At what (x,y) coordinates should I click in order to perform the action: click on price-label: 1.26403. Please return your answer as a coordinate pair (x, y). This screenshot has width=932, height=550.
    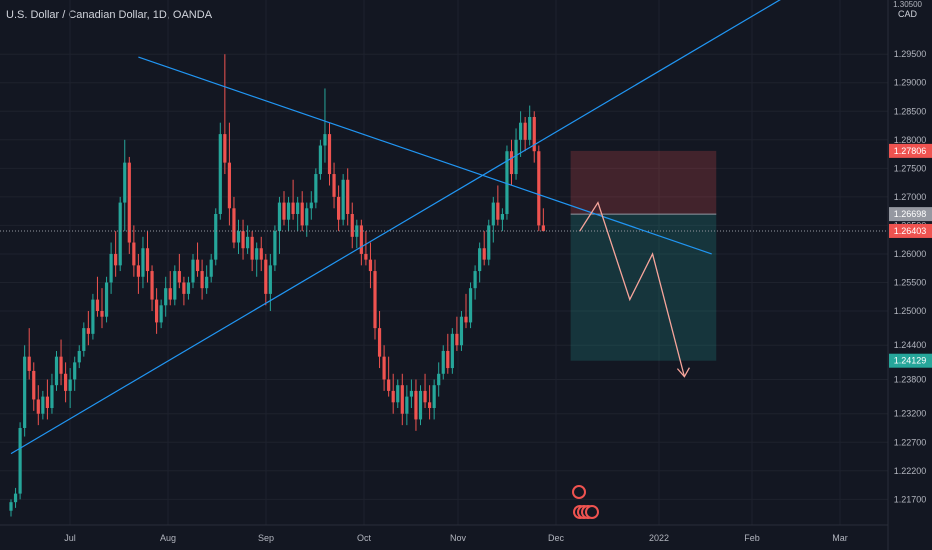
    Looking at the image, I should click on (910, 231).